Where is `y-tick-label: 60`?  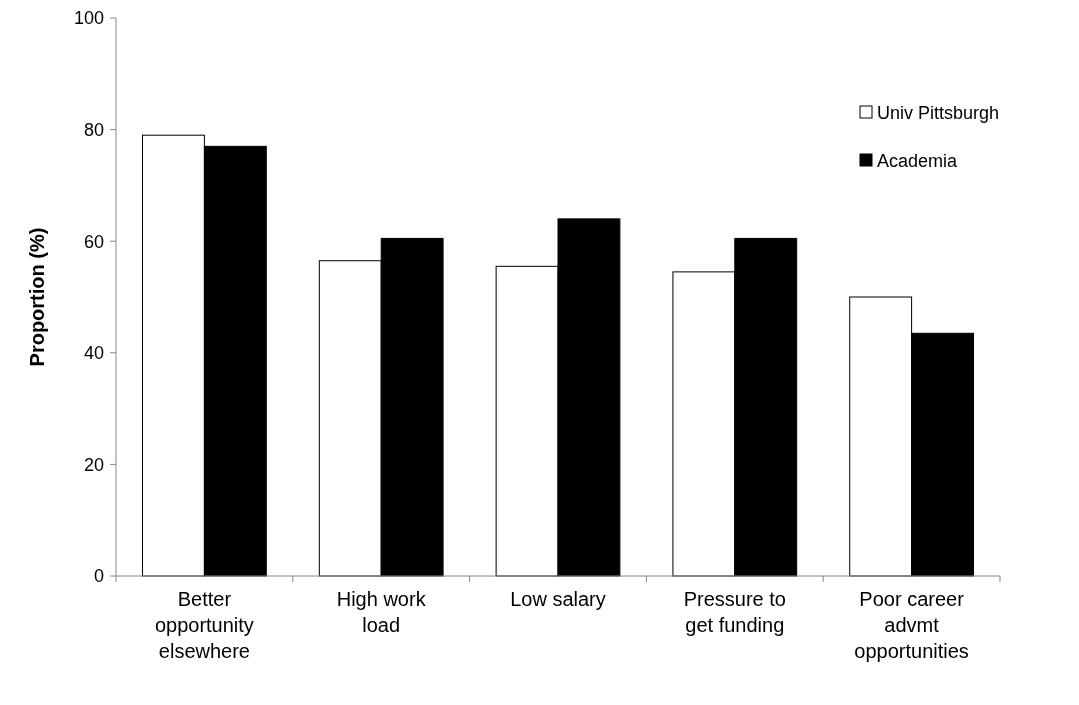
y-tick-label: 60 is located at coordinates (93, 241).